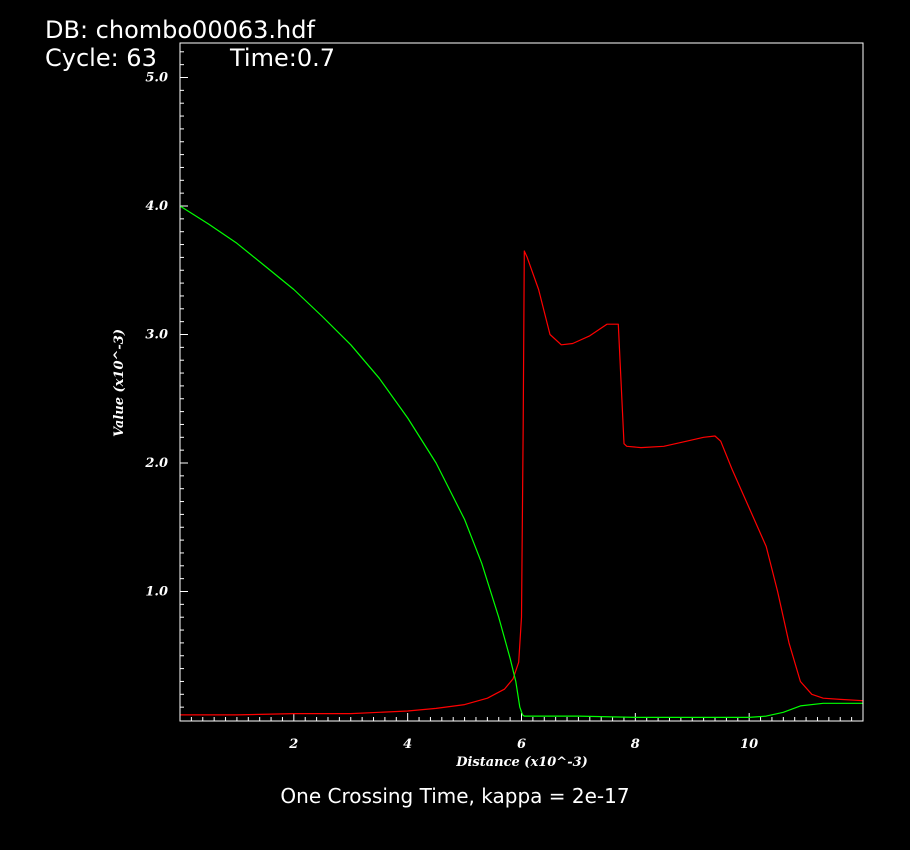 This screenshot has width=910, height=850. What do you see at coordinates (407, 744) in the screenshot?
I see `x-tick-label: 4` at bounding box center [407, 744].